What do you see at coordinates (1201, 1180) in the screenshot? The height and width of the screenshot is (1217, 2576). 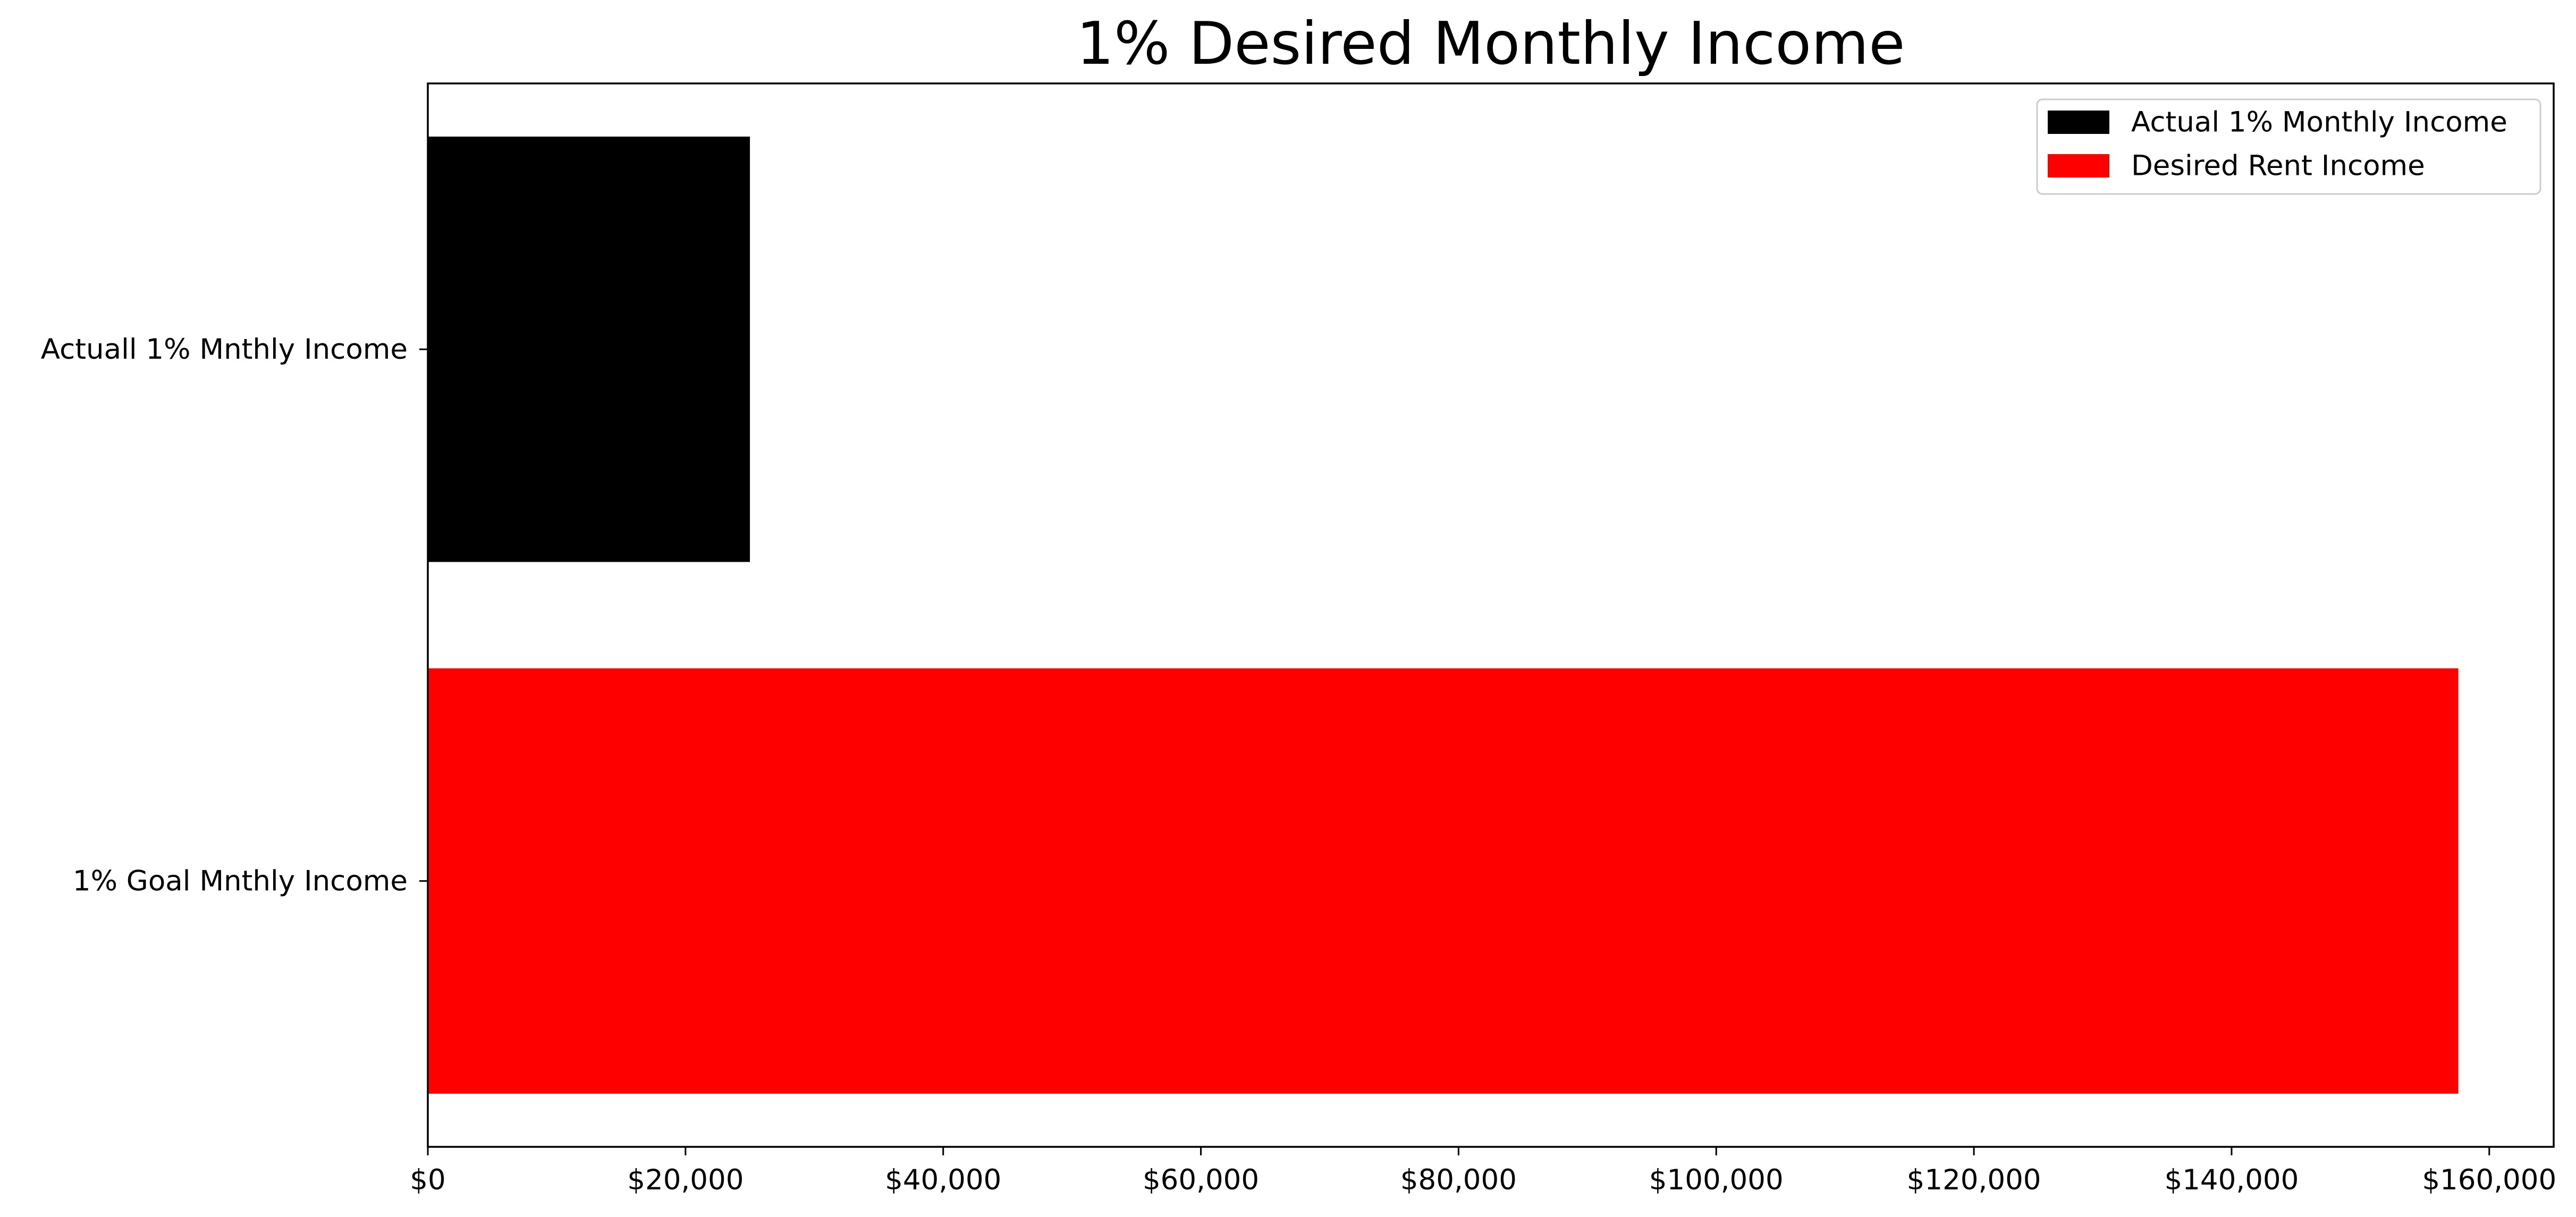 I see `x-tick-label: $60,000` at bounding box center [1201, 1180].